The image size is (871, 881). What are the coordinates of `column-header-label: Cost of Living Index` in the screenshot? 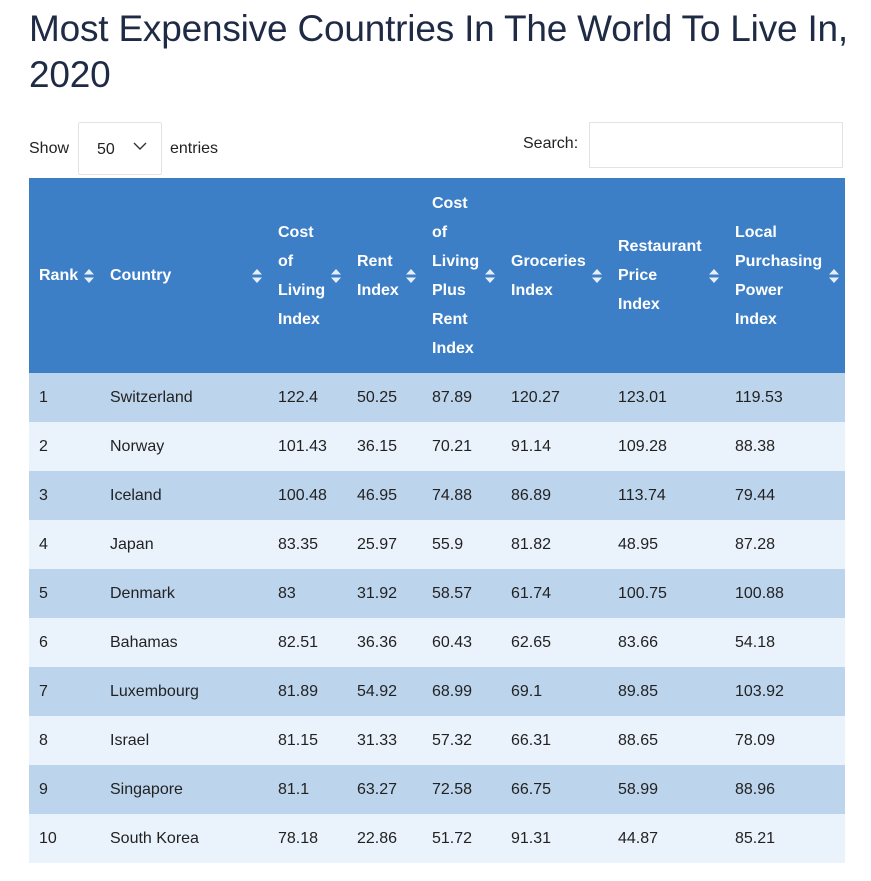 It's located at (302, 275).